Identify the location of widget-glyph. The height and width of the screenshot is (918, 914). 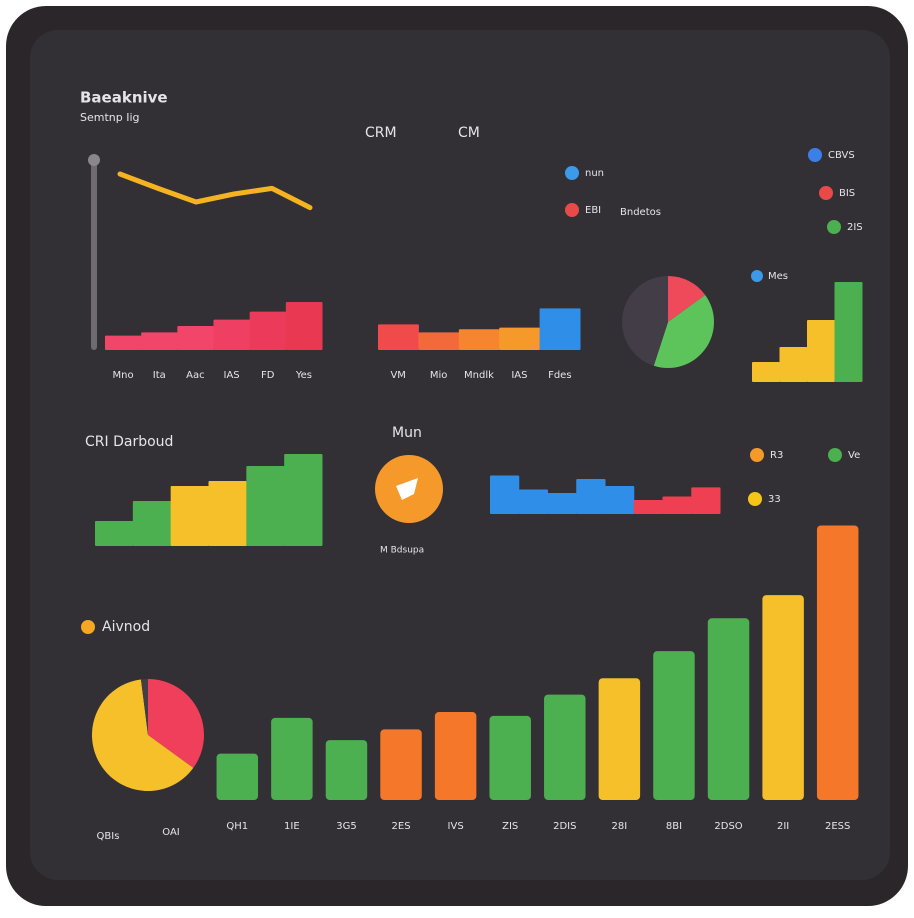
(407, 489).